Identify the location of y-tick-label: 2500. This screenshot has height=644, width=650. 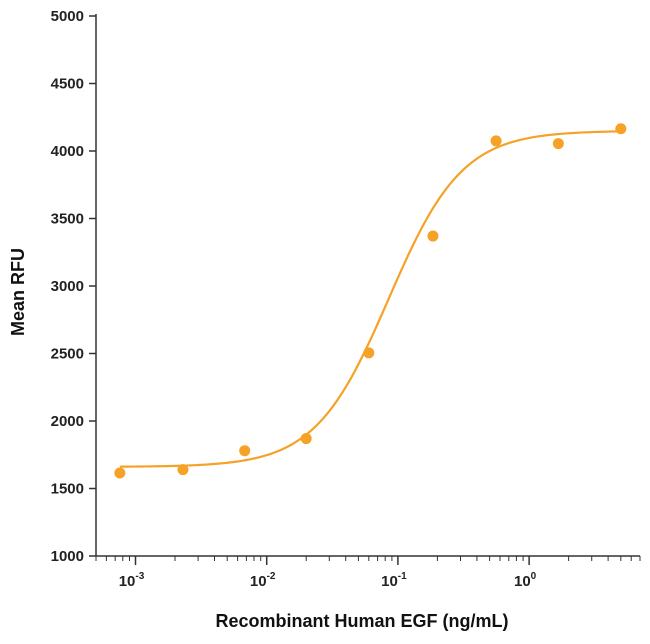
(67, 354).